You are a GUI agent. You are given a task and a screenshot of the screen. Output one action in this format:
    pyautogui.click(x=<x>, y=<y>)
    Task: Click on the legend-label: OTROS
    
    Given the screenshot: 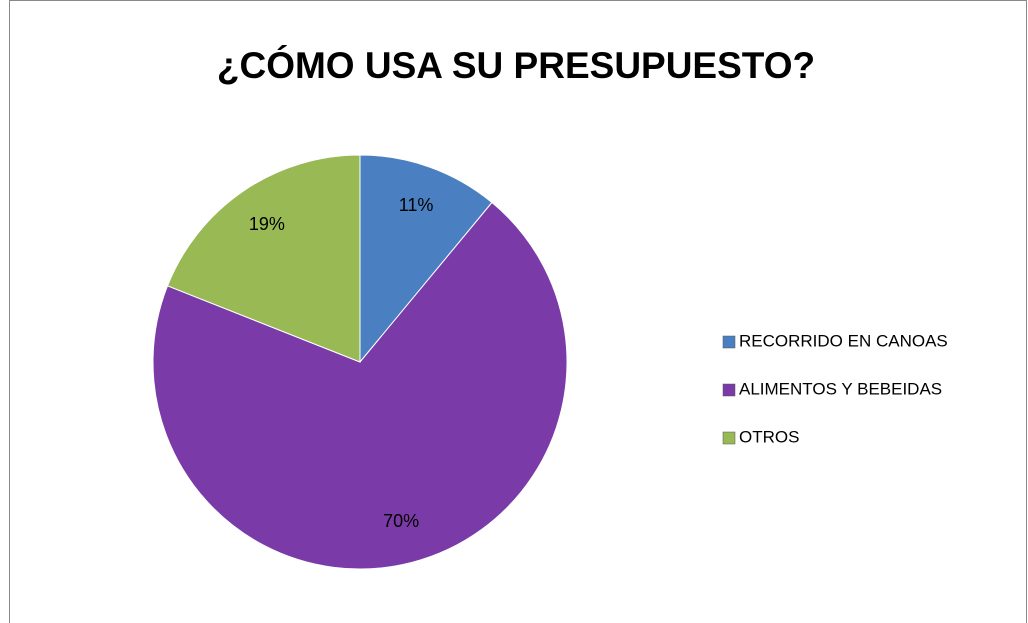 What is the action you would take?
    pyautogui.click(x=769, y=436)
    